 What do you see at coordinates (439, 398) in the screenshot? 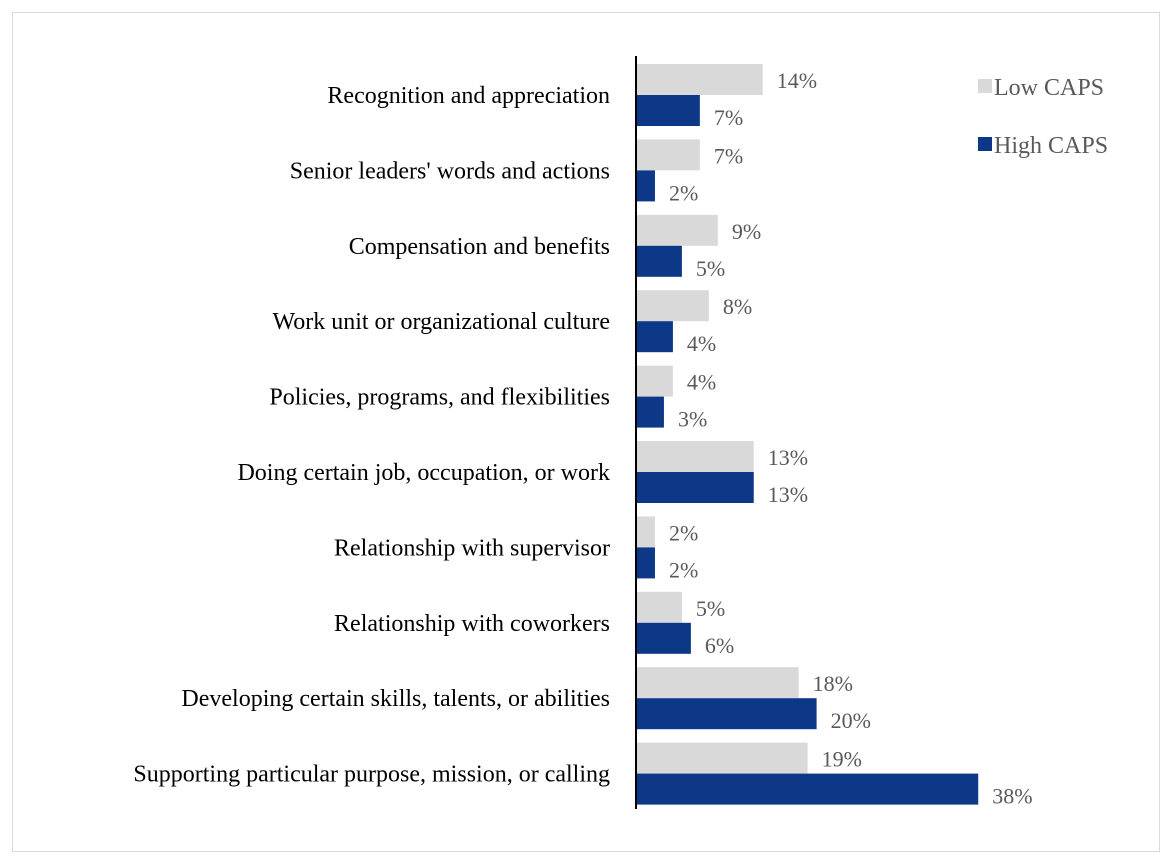
I see `category-label: Policies, programs, and flexibilities` at bounding box center [439, 398].